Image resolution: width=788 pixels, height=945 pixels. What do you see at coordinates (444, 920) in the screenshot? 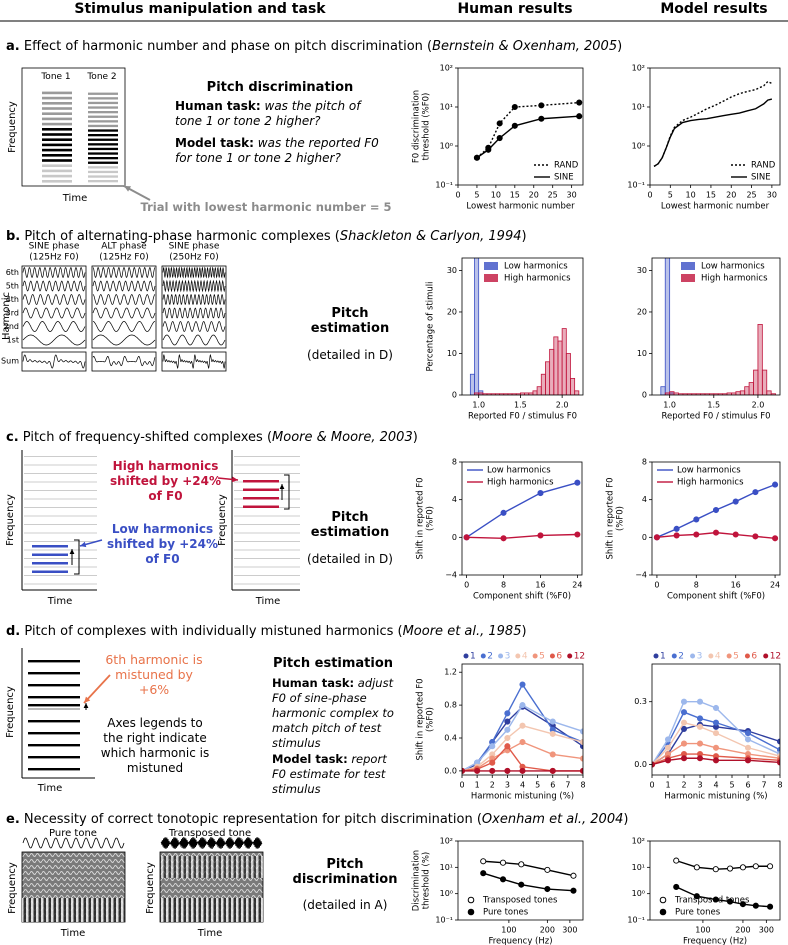
I see `y-tick-label: 10⁻¹` at bounding box center [444, 920].